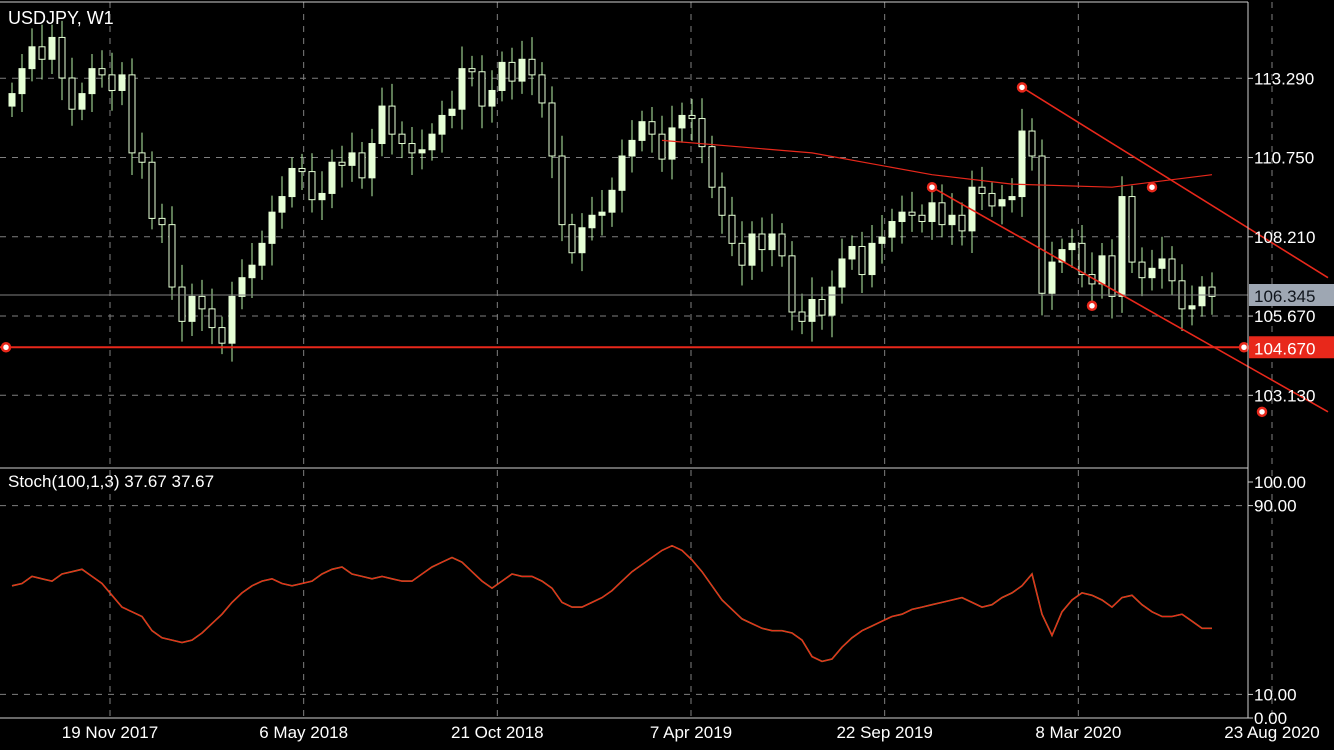  I want to click on support-price-label: 104.670, so click(1284, 348).